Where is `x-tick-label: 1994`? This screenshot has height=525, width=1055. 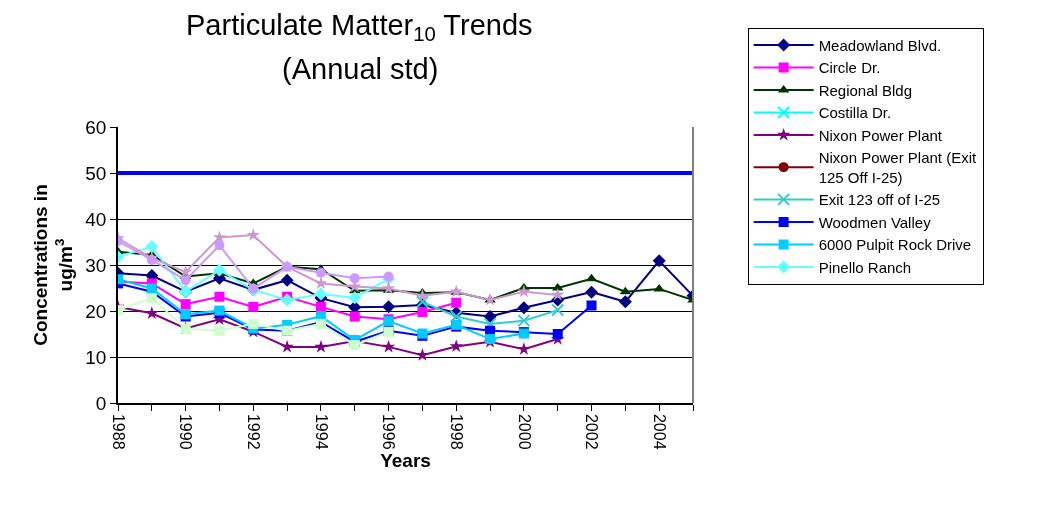
x-tick-label: 1994 is located at coordinates (321, 431).